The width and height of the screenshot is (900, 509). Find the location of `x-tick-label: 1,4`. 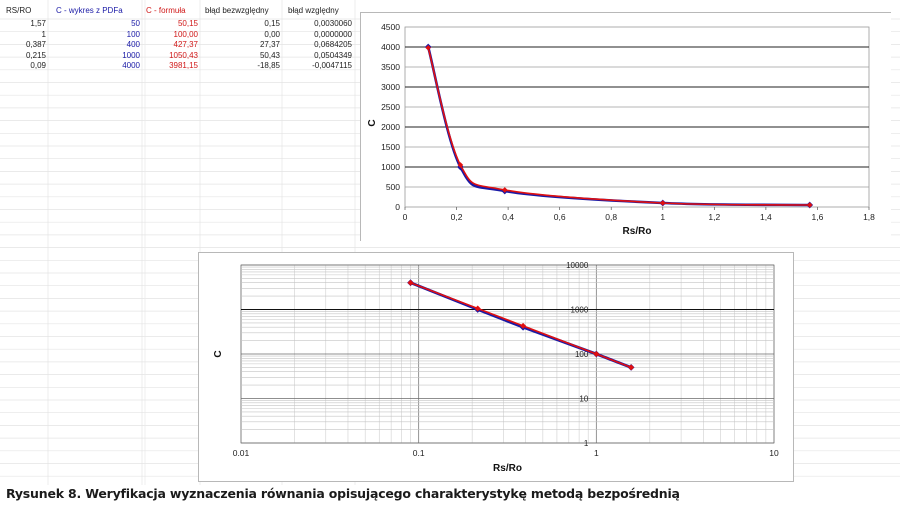

x-tick-label: 1,4 is located at coordinates (766, 217).